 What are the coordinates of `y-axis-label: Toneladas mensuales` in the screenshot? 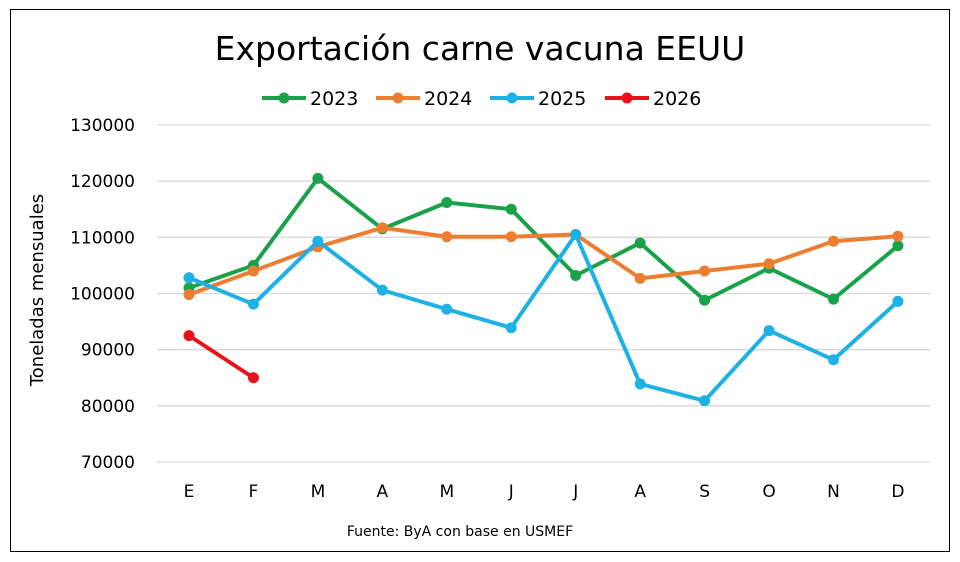 It's located at (37, 290).